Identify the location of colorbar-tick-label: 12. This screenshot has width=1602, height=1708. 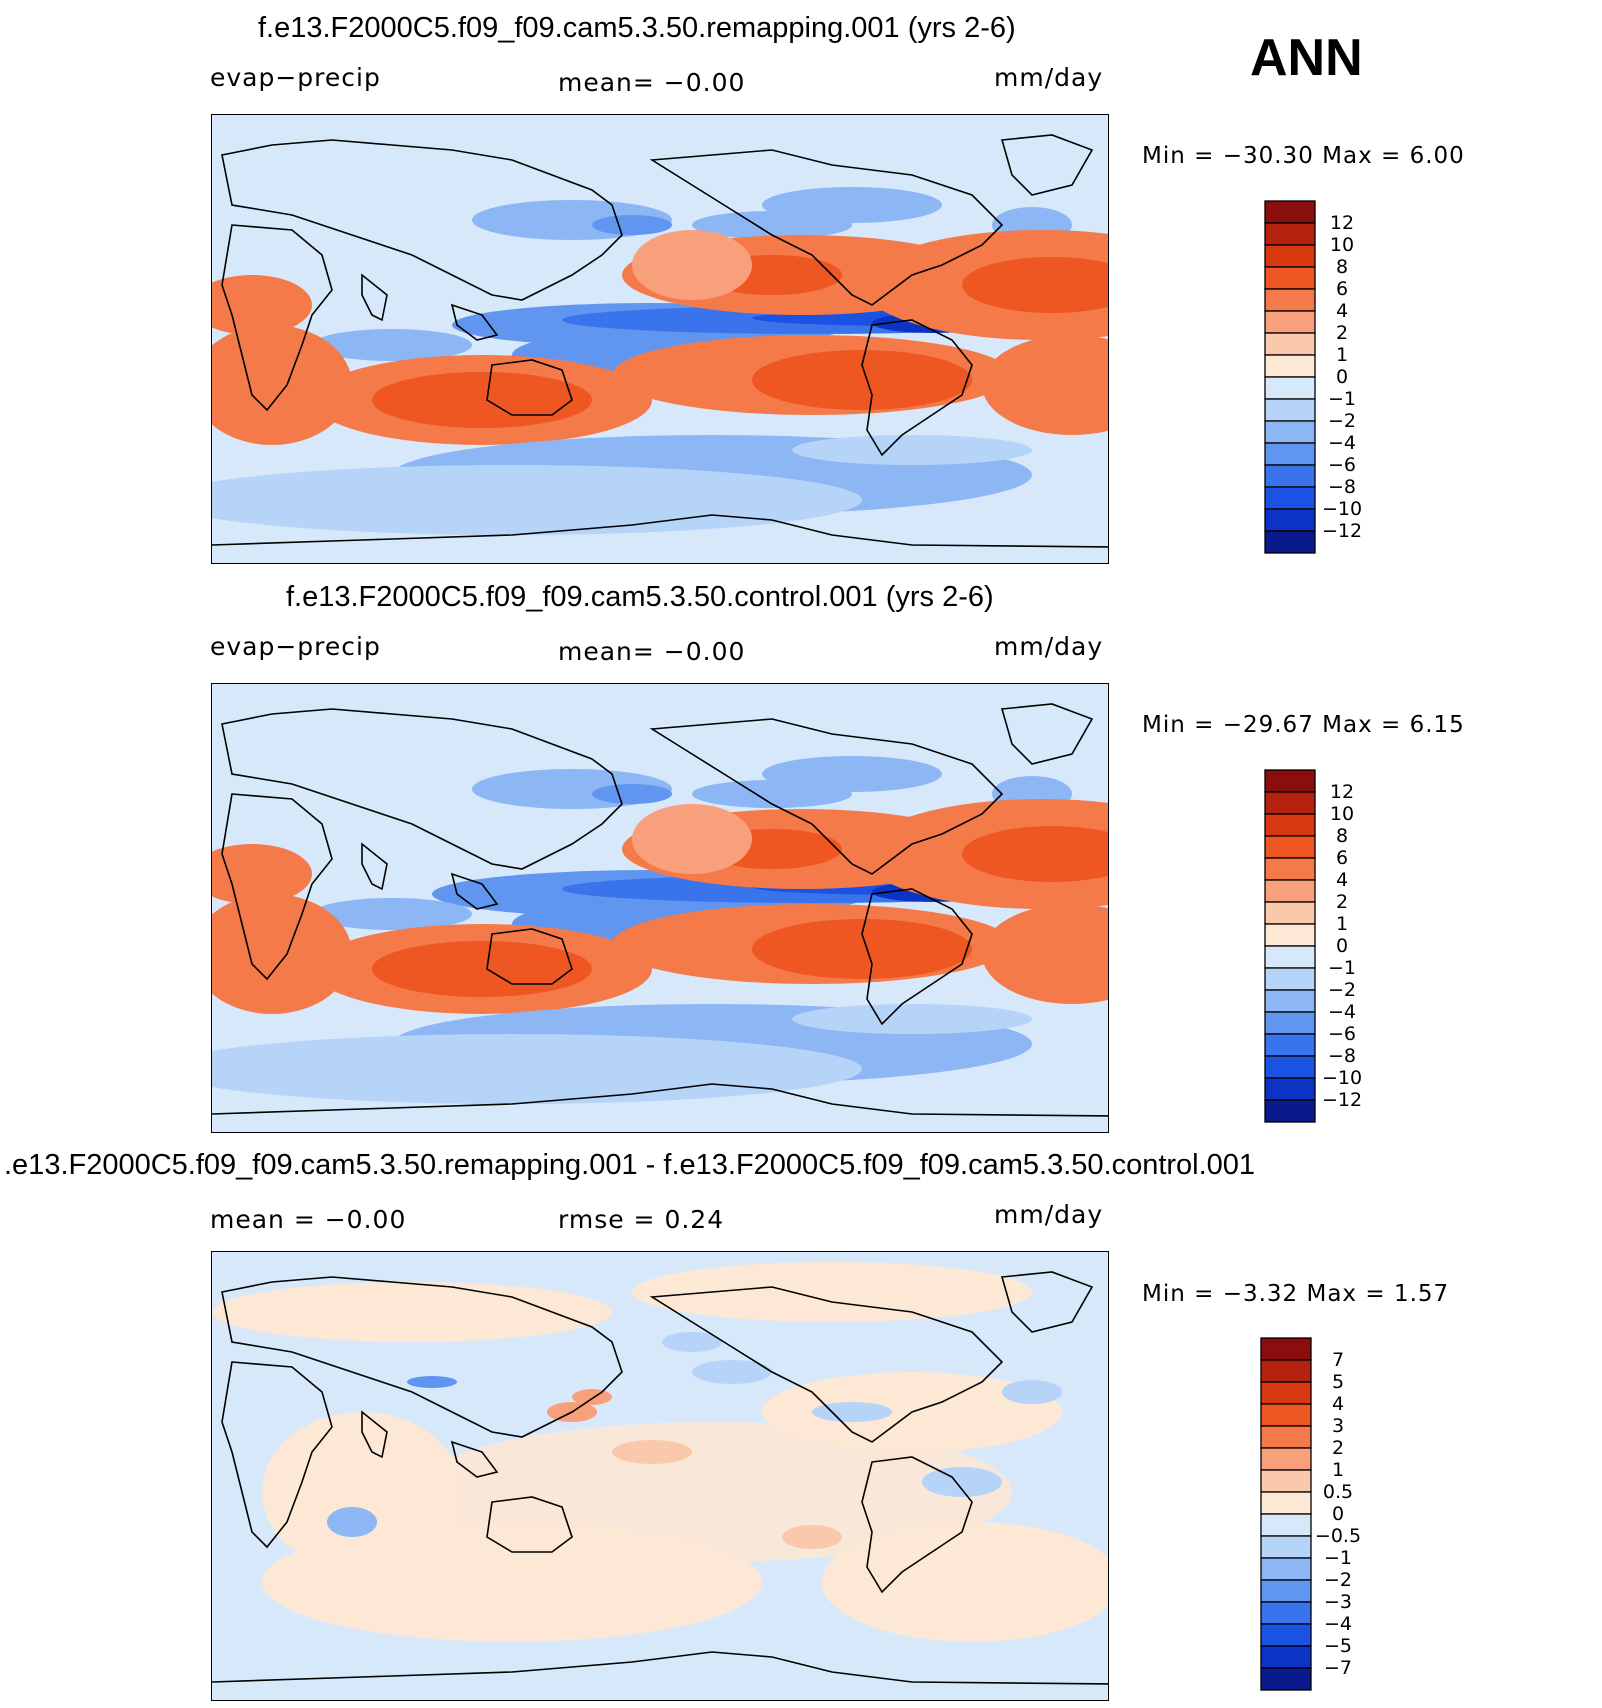
(1342, 792).